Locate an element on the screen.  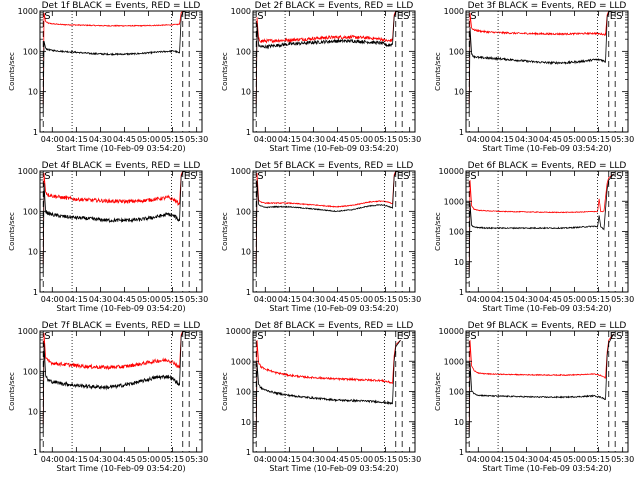
panel-title: Det 4f BLACK = Events, RED = LLD is located at coordinates (121, 166).